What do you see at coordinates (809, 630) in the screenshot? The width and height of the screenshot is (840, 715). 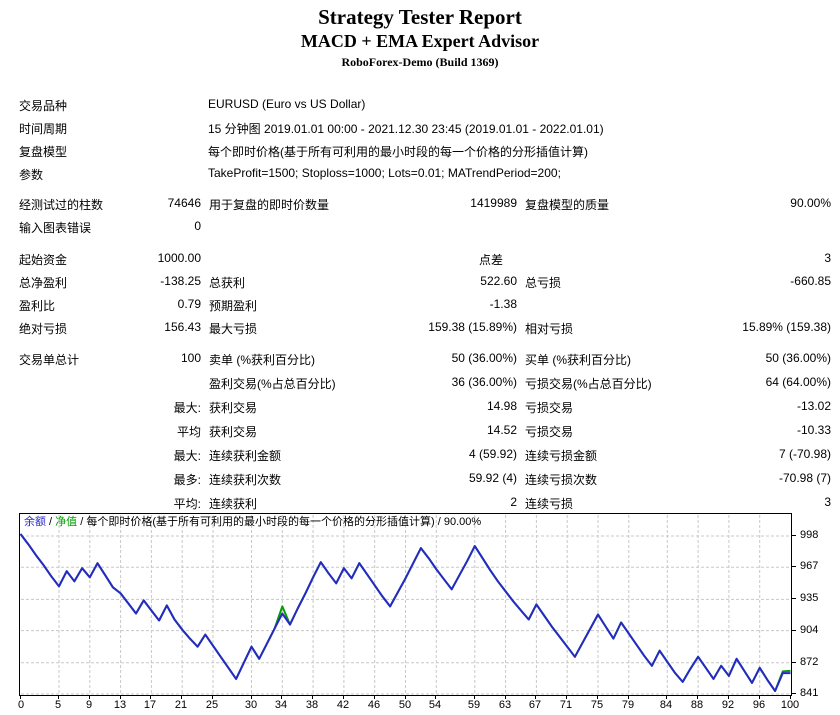 I see `y-axis-label: 904` at bounding box center [809, 630].